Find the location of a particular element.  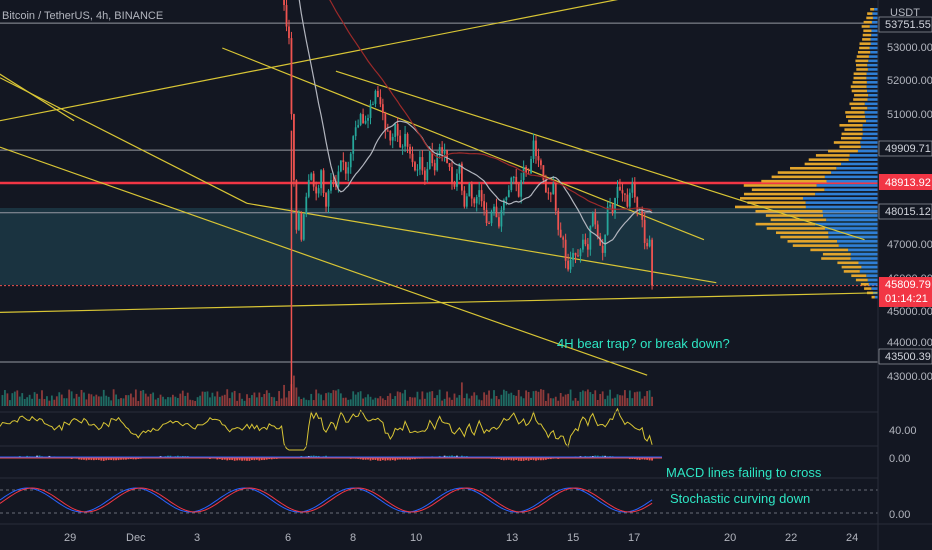

volume-bars is located at coordinates (327, 390).